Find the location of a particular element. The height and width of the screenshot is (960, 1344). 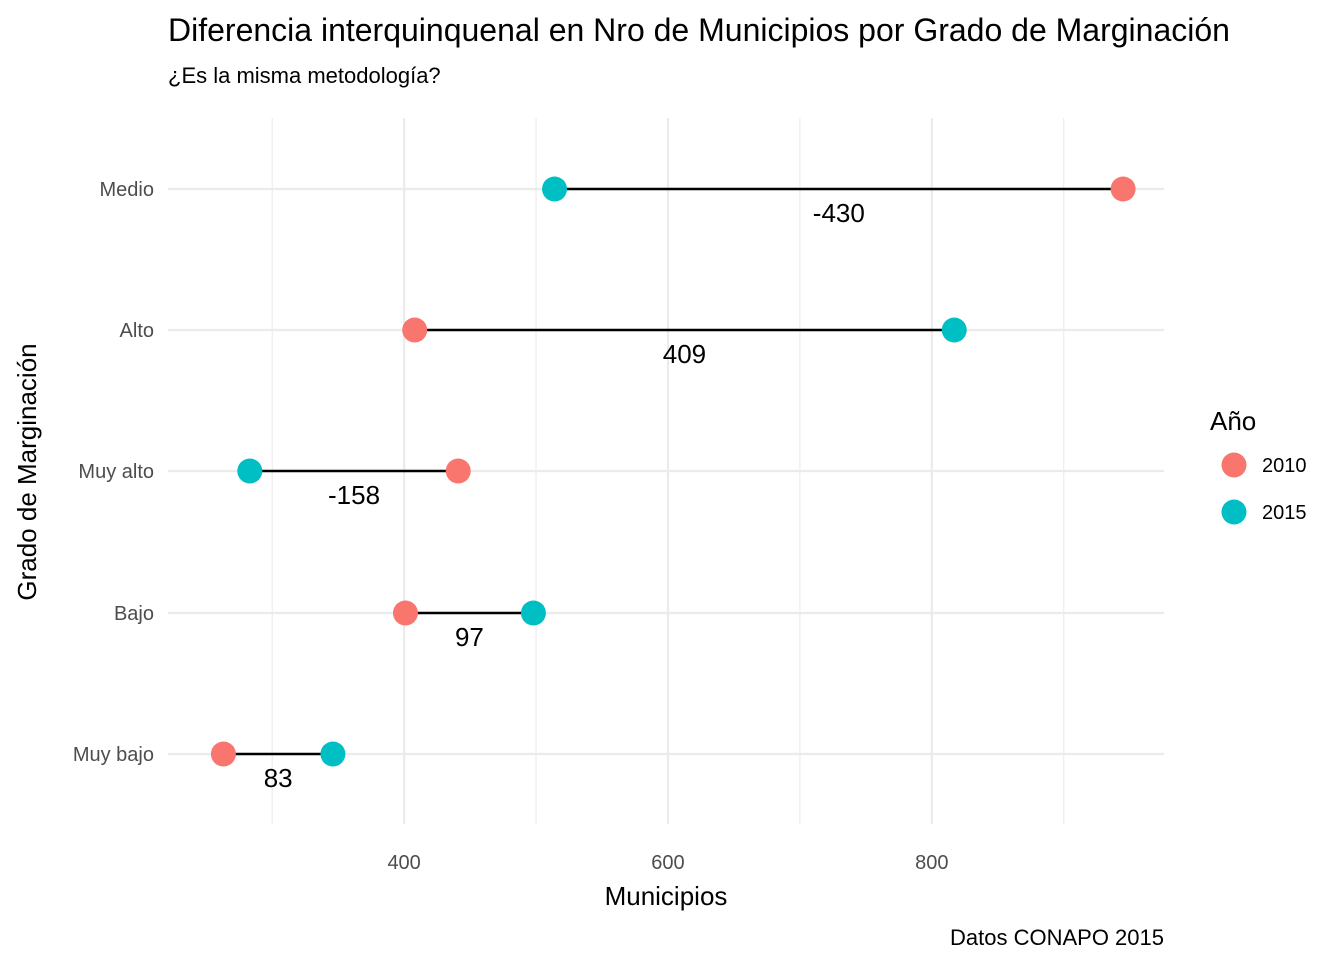

y-tick-label: Muy alto is located at coordinates (116, 472).